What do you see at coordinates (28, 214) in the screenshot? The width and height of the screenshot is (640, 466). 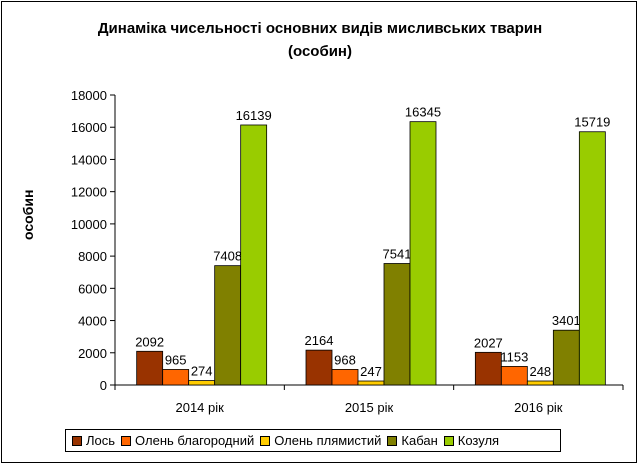 I see `y-axis-label: особин` at bounding box center [28, 214].